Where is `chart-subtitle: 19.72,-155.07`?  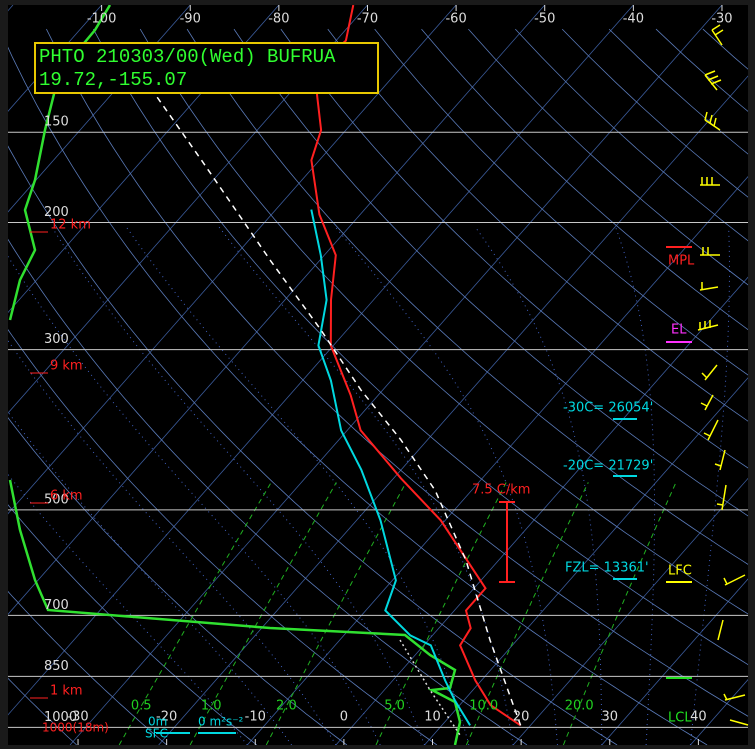
chart-subtitle: 19.72,-155.07 is located at coordinates (113, 80).